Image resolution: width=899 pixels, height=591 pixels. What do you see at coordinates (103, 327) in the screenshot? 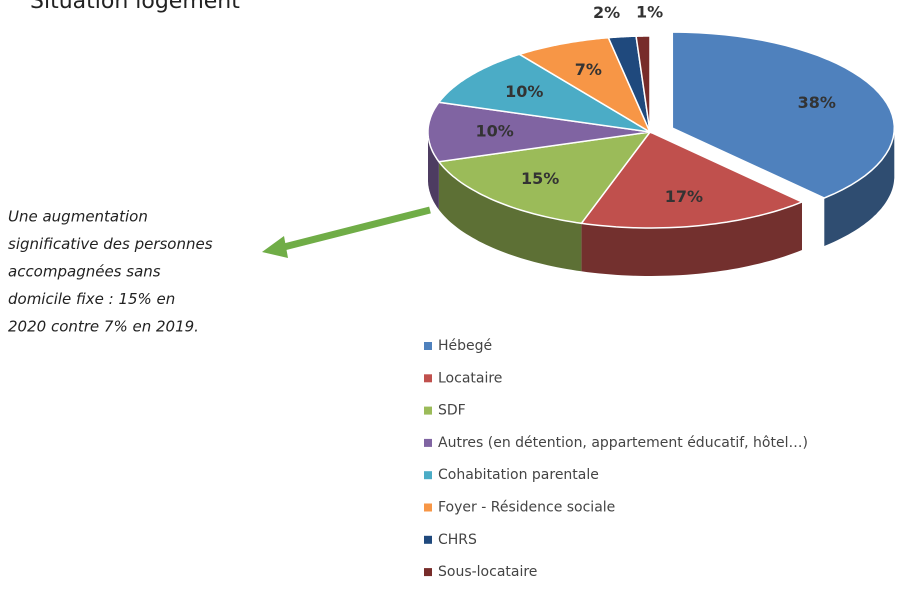
I see `annotation-line: 2020 contre 7% en 2019.` at bounding box center [103, 327].